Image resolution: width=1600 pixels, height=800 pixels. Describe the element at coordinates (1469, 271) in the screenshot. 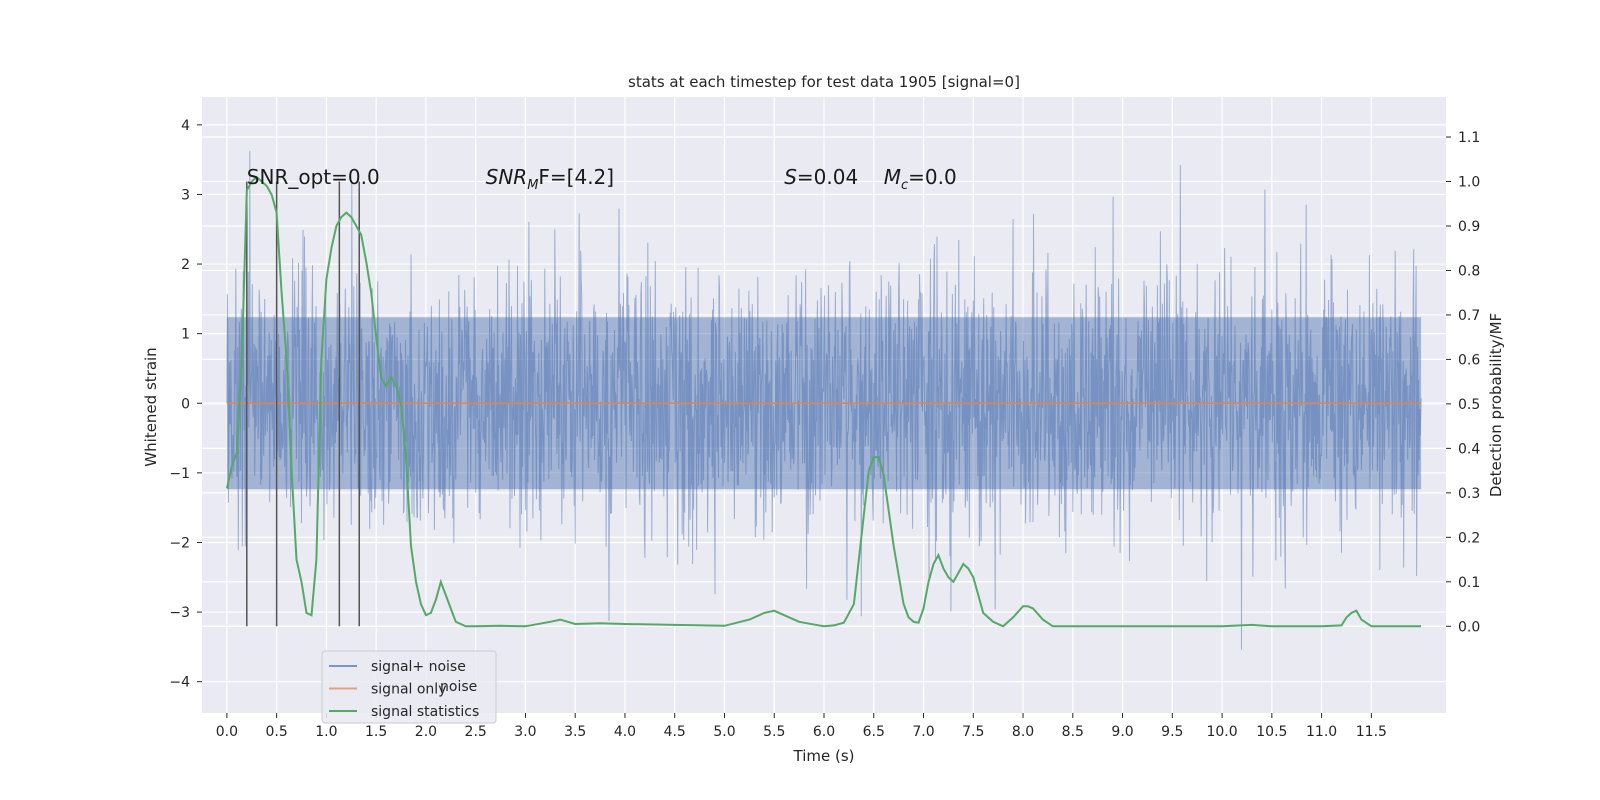

I see `y2-tick-label: 0.8` at that location.